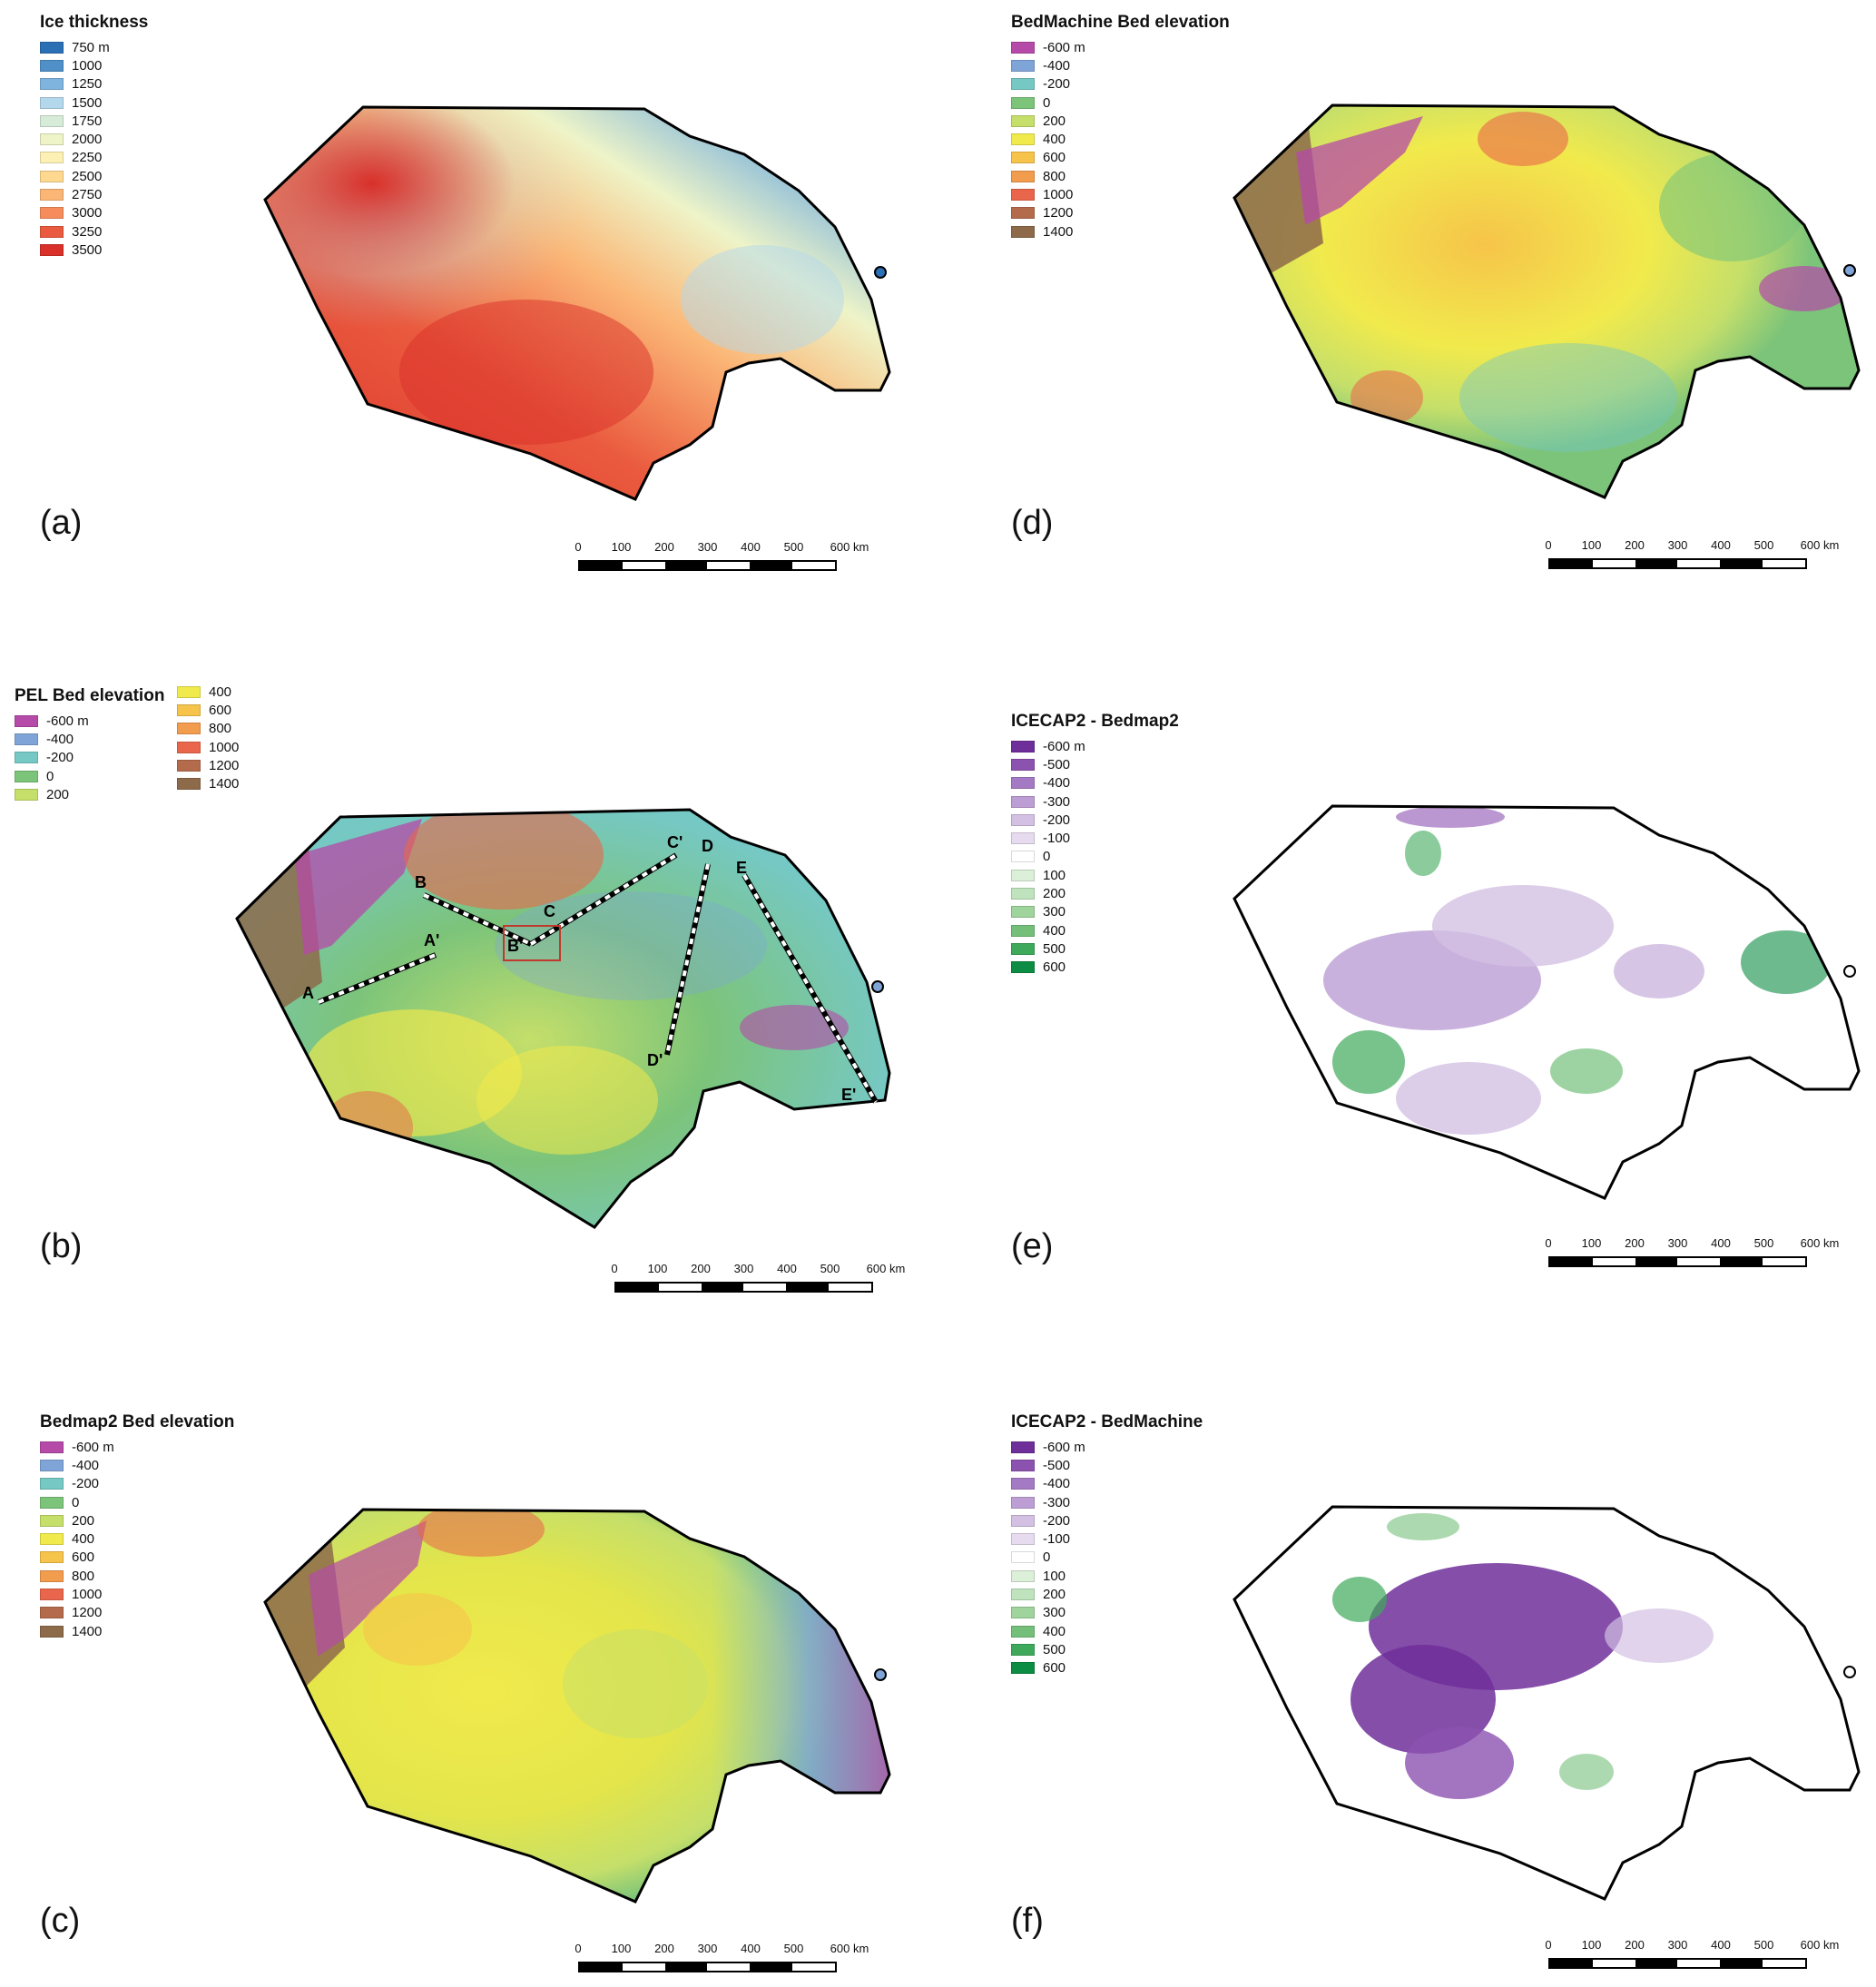 The image size is (1876, 1987). What do you see at coordinates (848, 1095) in the screenshot?
I see `profile-label-e-prime: E'` at bounding box center [848, 1095].